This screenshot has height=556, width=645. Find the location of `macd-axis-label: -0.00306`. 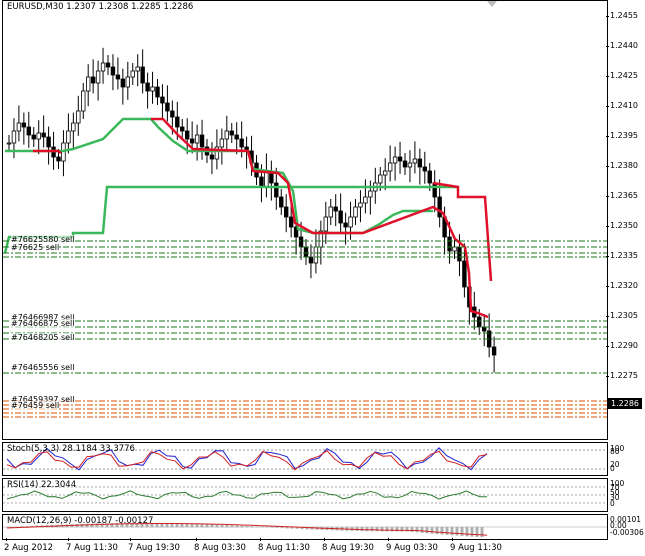

macd-axis-label: -0.00306 is located at coordinates (627, 532).